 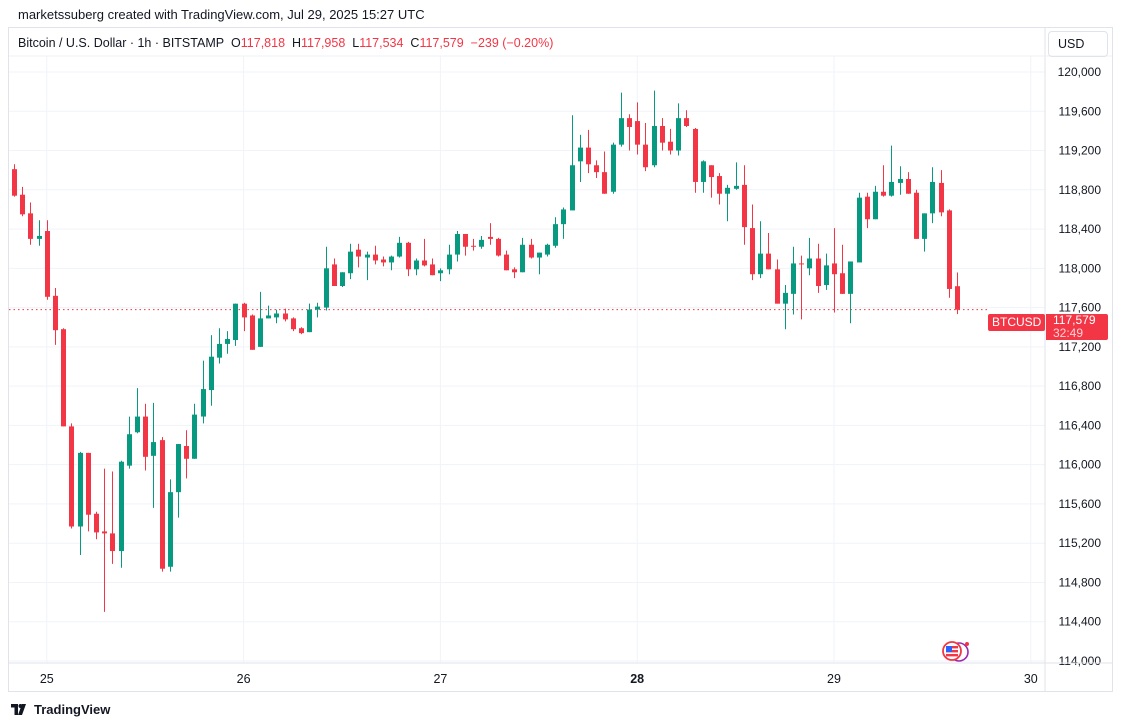 I want to click on open-label: O, so click(x=236, y=43).